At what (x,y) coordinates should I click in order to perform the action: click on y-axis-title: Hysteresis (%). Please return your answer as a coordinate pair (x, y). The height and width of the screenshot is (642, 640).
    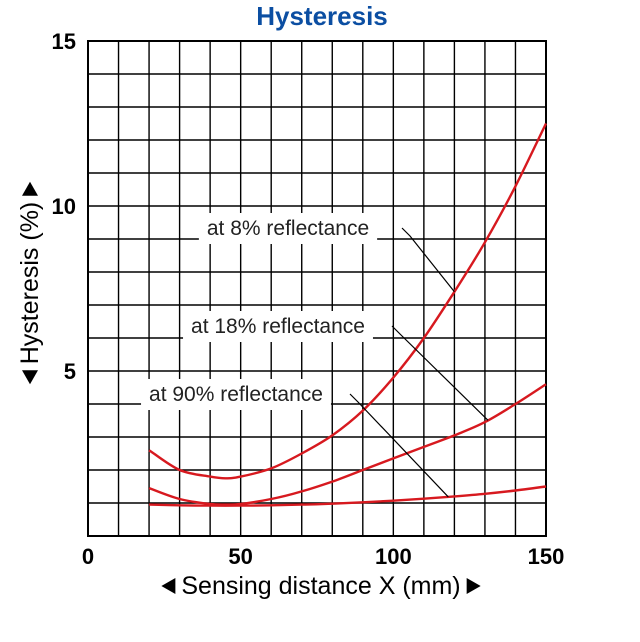
    Looking at the image, I should click on (30, 283).